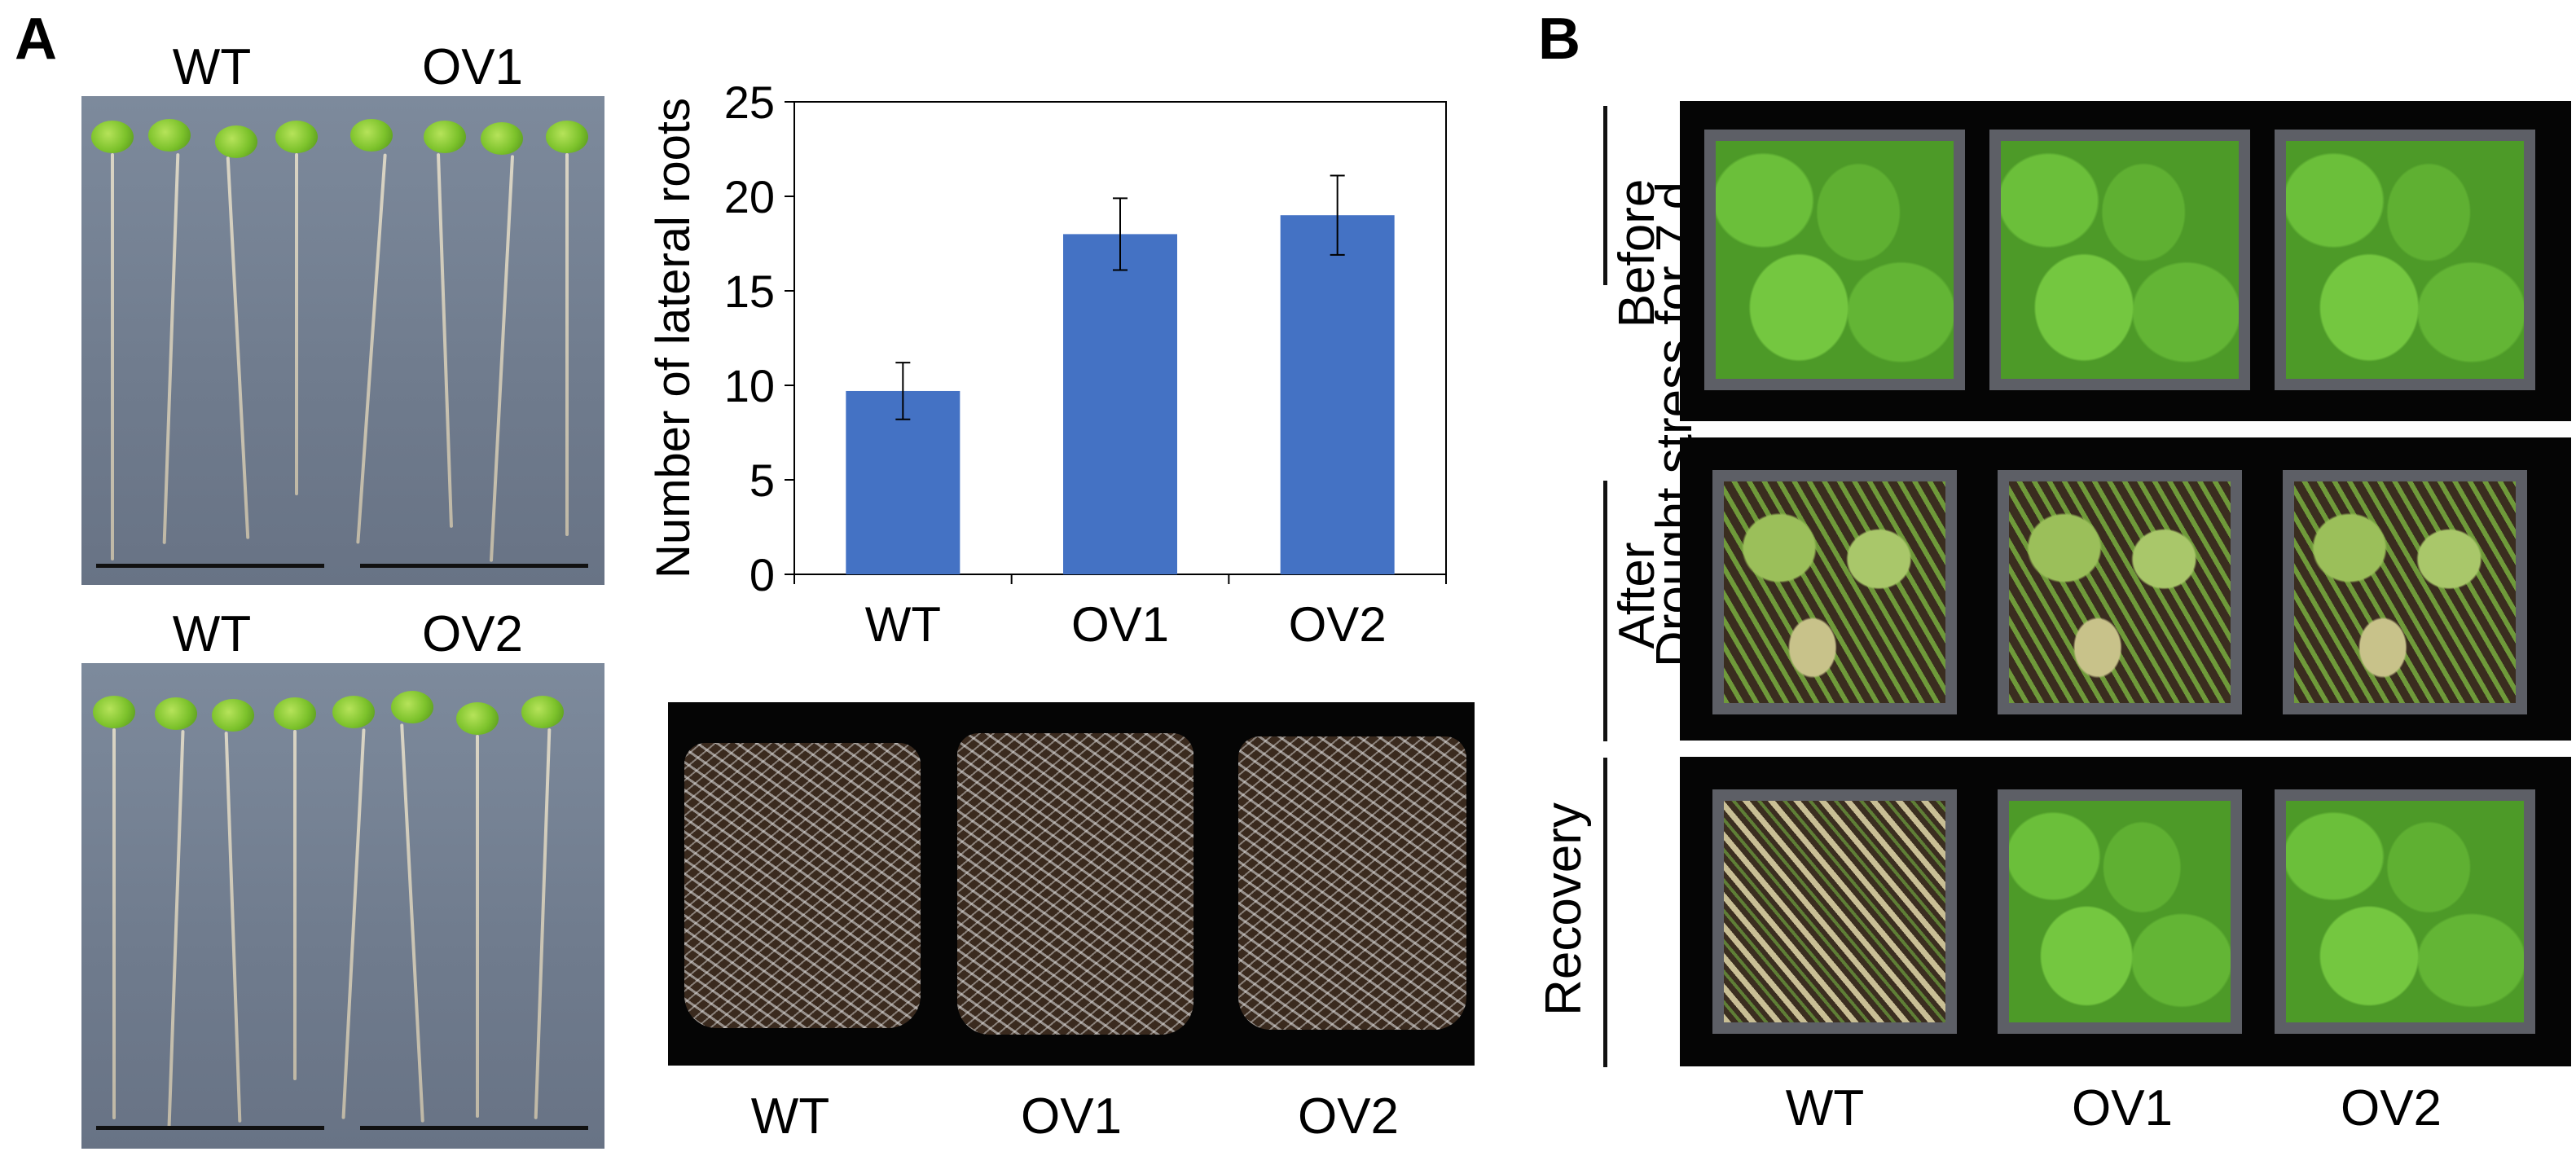 The width and height of the screenshot is (2576, 1156). What do you see at coordinates (2125, 589) in the screenshot?
I see `after-drought-photo` at bounding box center [2125, 589].